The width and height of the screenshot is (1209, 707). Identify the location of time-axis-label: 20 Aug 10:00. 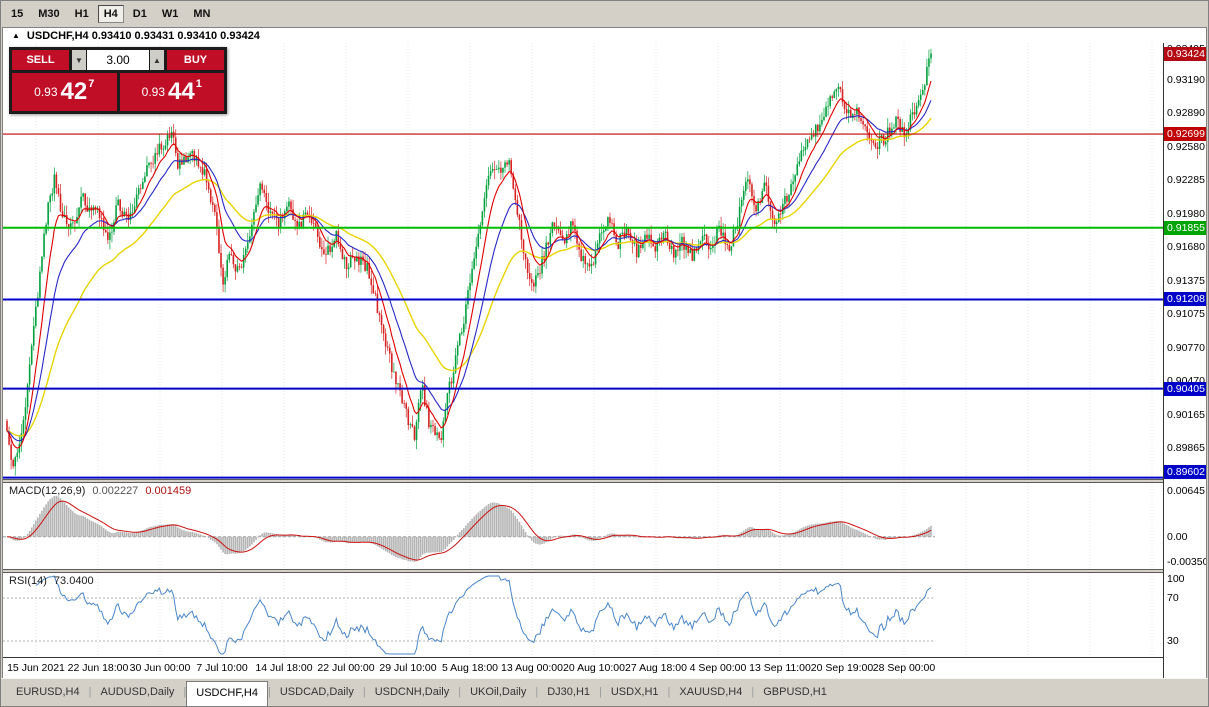
(594, 668).